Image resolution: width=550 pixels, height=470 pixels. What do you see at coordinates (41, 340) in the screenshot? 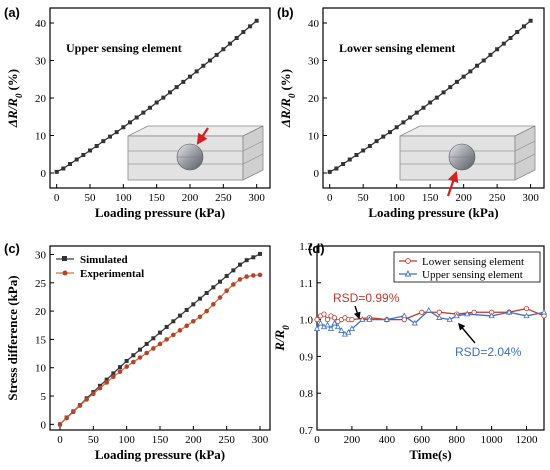
I see `y-tick-label: 15` at bounding box center [41, 340].